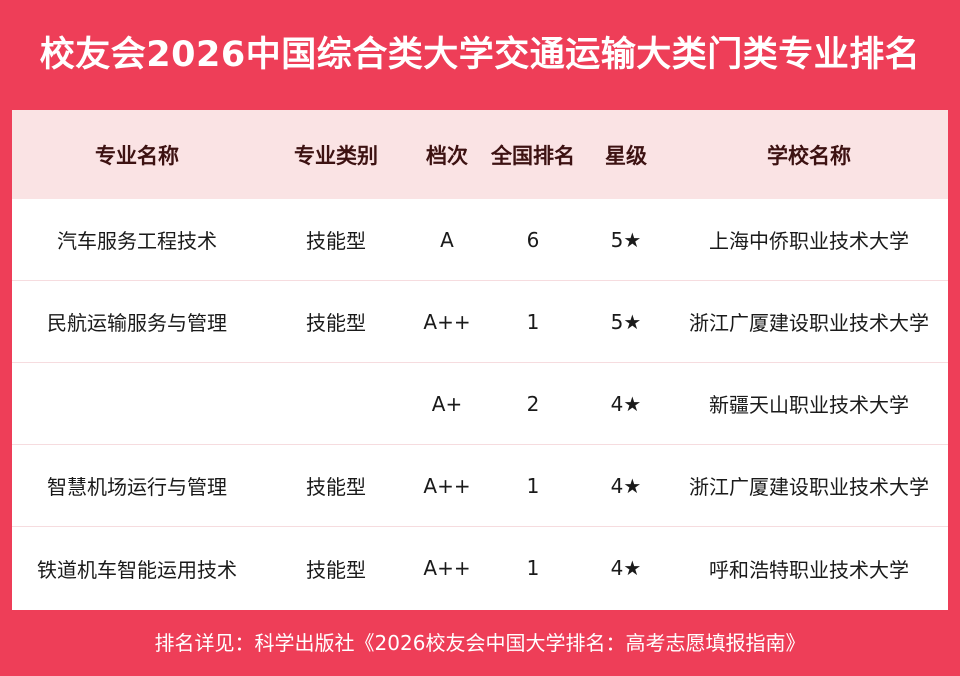 The height and width of the screenshot is (676, 960). I want to click on cell-school: 呼和浩特职业技术大学, so click(809, 569).